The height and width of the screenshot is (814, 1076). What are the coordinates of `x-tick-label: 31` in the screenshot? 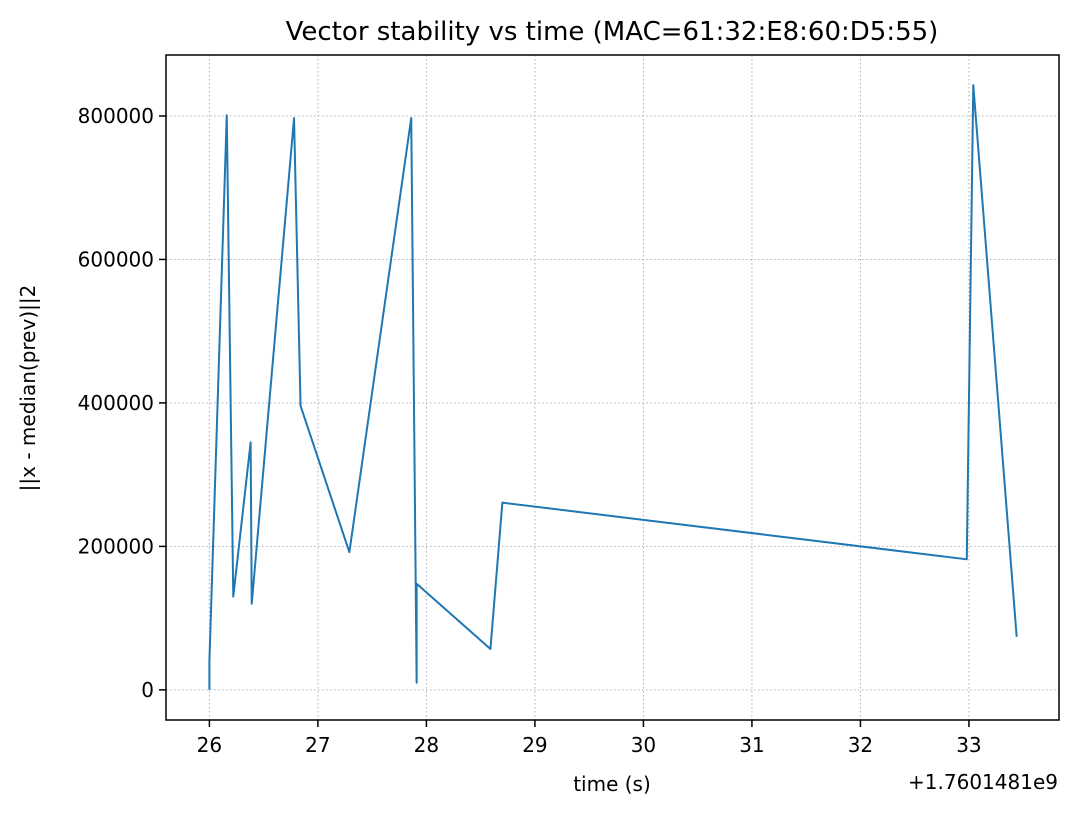 It's located at (751, 745).